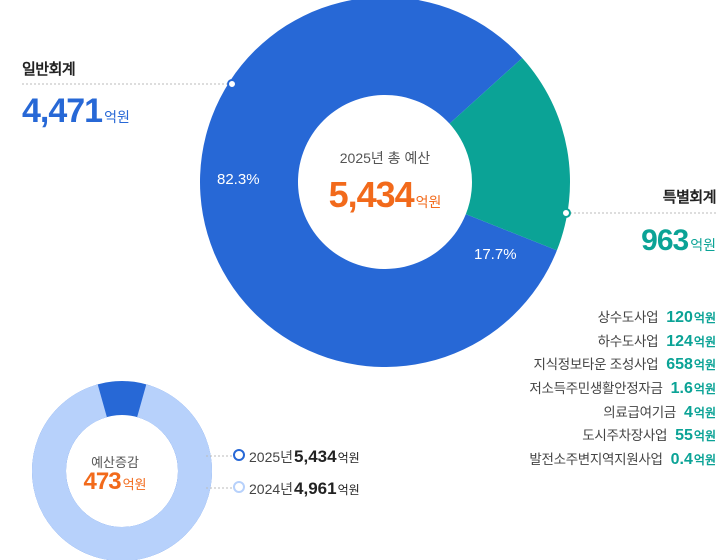 The width and height of the screenshot is (718, 560). I want to click on slice-2024, so click(122, 472).